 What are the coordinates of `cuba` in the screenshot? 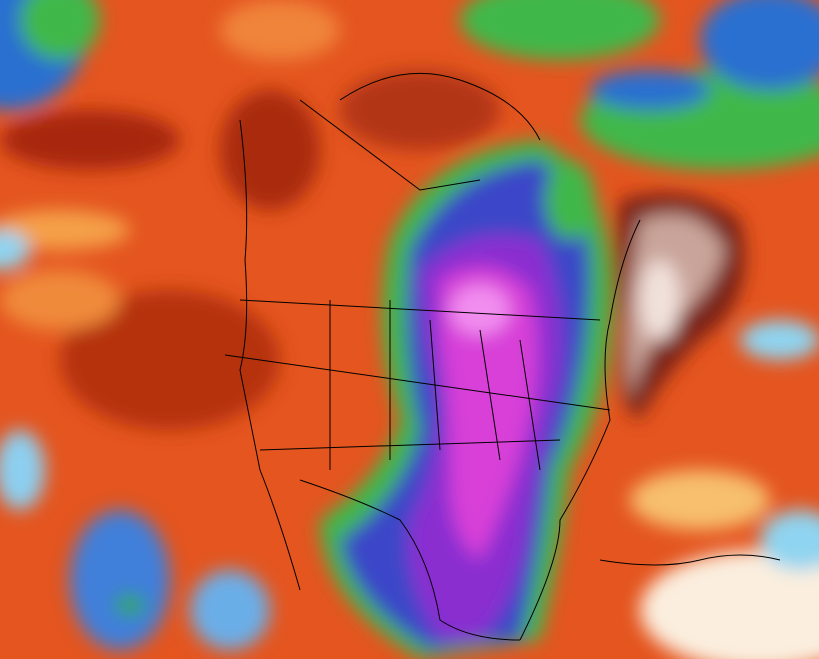 It's located at (690, 560).